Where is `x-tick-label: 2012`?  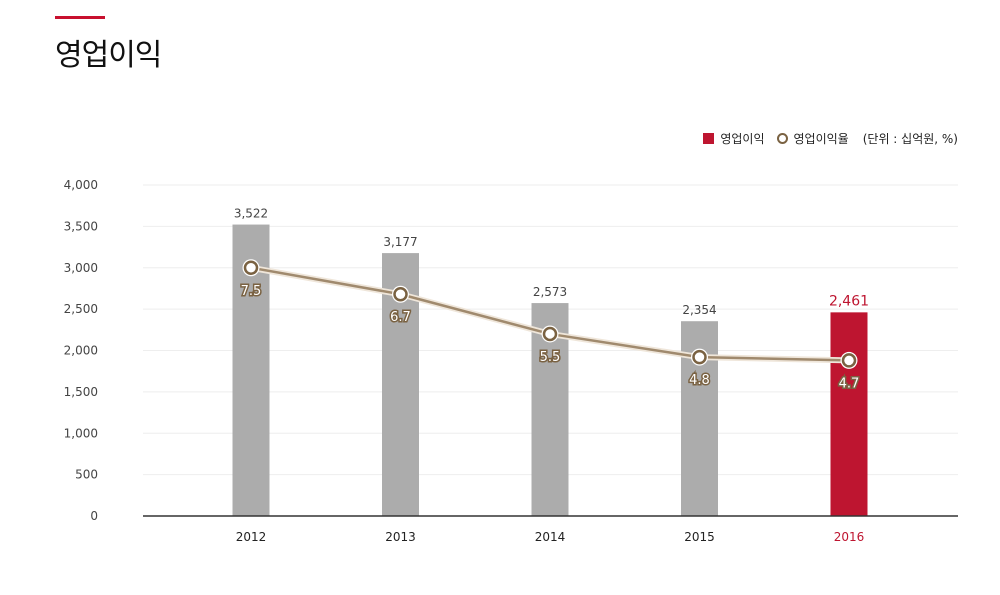
x-tick-label: 2012 is located at coordinates (251, 537).